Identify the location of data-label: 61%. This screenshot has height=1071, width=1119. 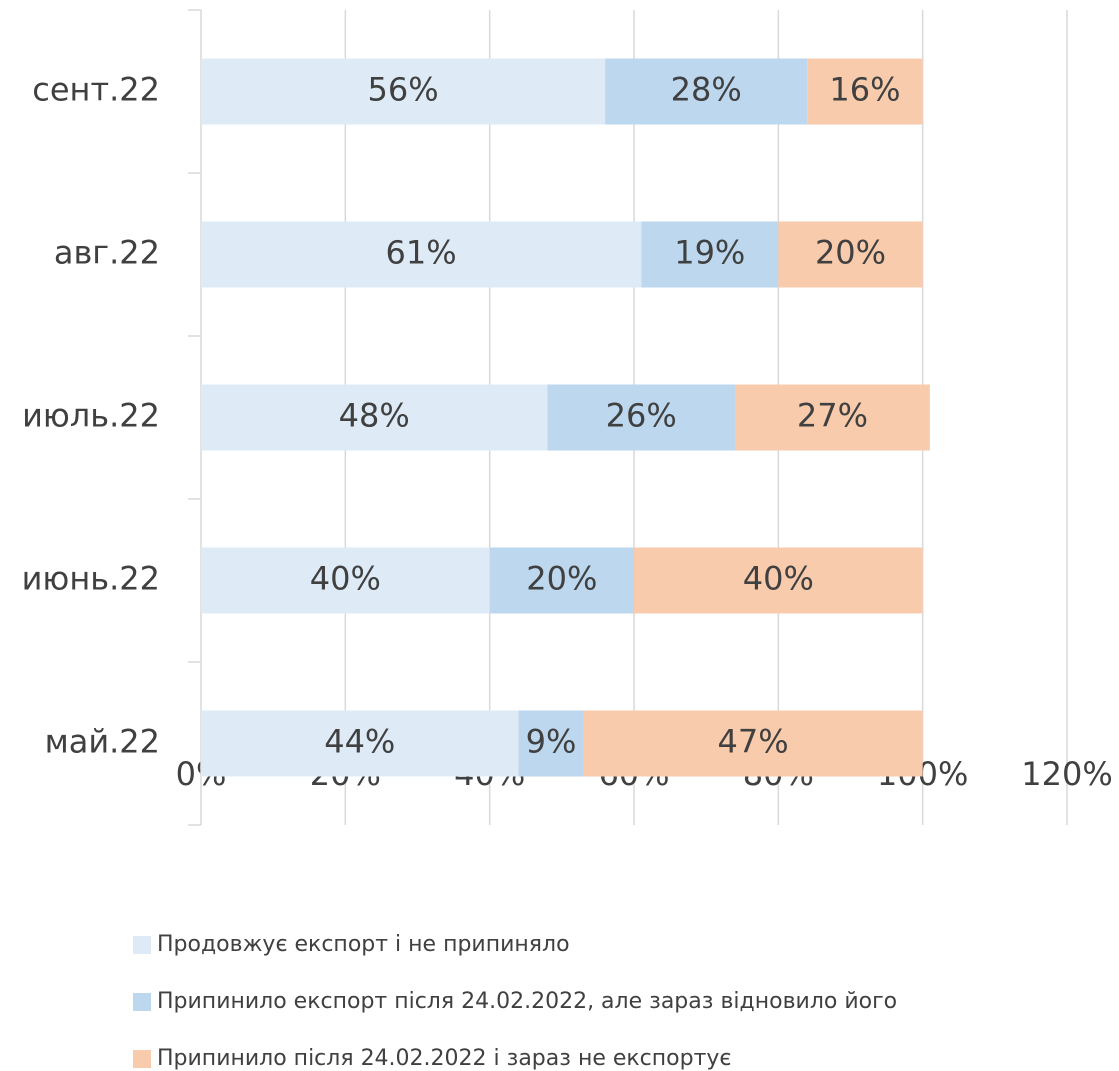
(421, 253).